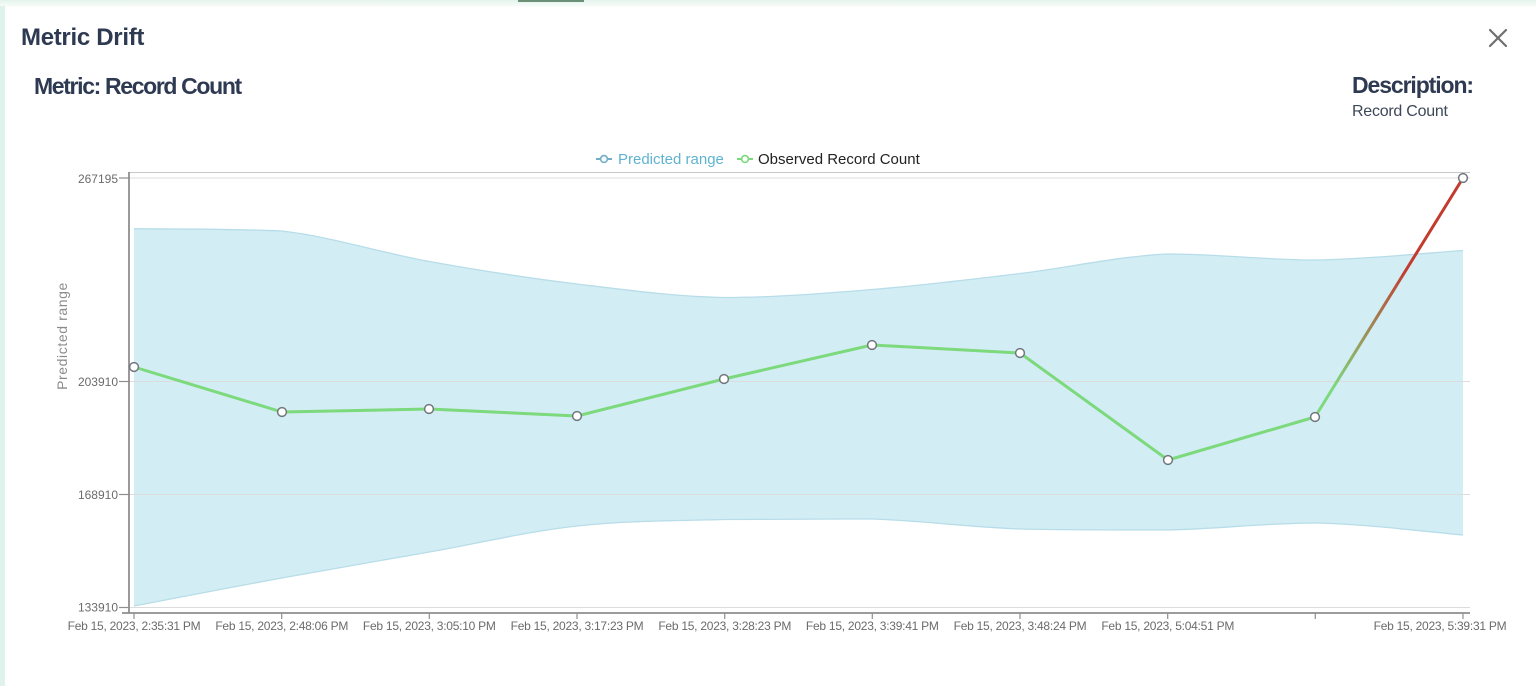 The width and height of the screenshot is (1536, 686). Describe the element at coordinates (1020, 626) in the screenshot. I see `svg-text: Feb 15, 2023, 3:48:24 PM` at that location.